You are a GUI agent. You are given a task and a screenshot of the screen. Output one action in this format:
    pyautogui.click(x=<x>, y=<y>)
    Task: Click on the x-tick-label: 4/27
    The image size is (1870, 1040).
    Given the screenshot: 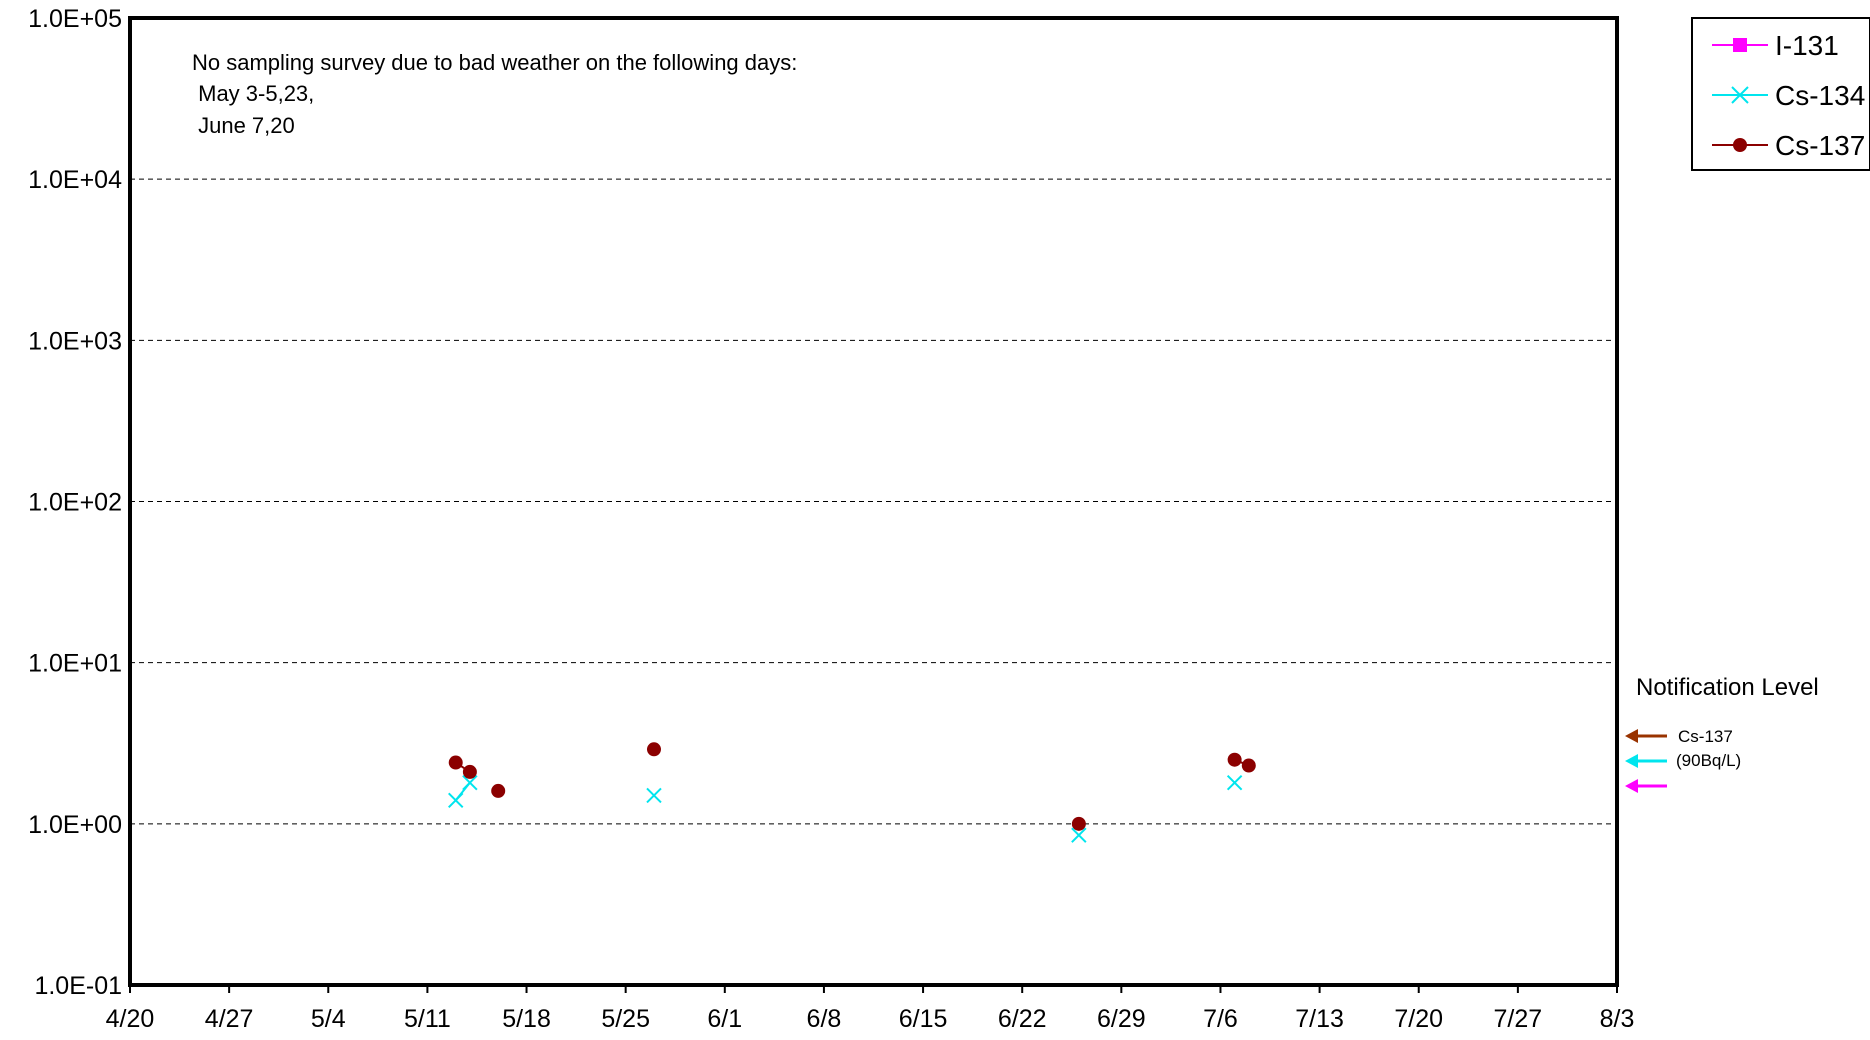 What is the action you would take?
    pyautogui.click(x=229, y=1019)
    